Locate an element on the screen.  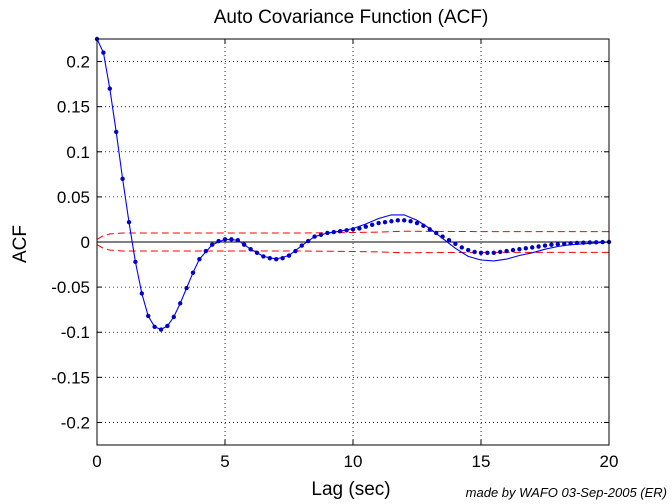
x-tick-label: 15 is located at coordinates (481, 461).